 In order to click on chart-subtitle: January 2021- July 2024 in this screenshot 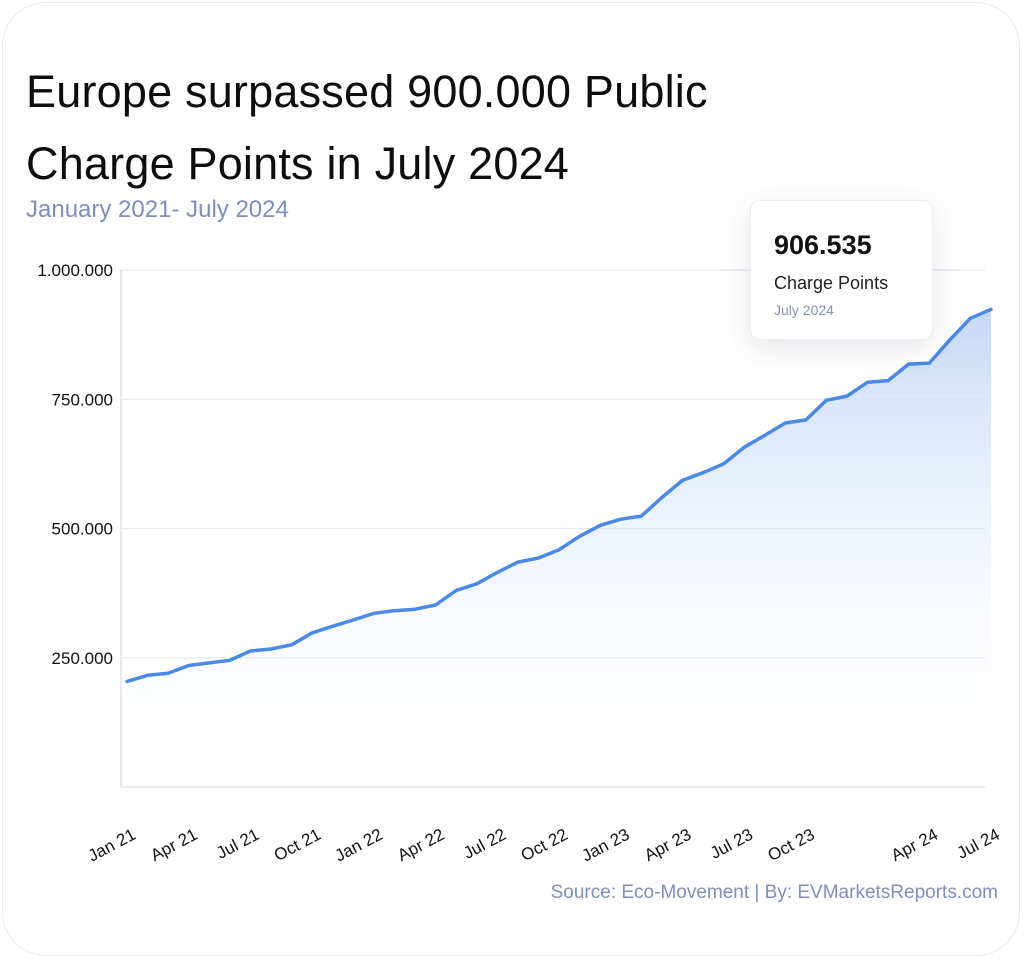, I will do `click(157, 209)`.